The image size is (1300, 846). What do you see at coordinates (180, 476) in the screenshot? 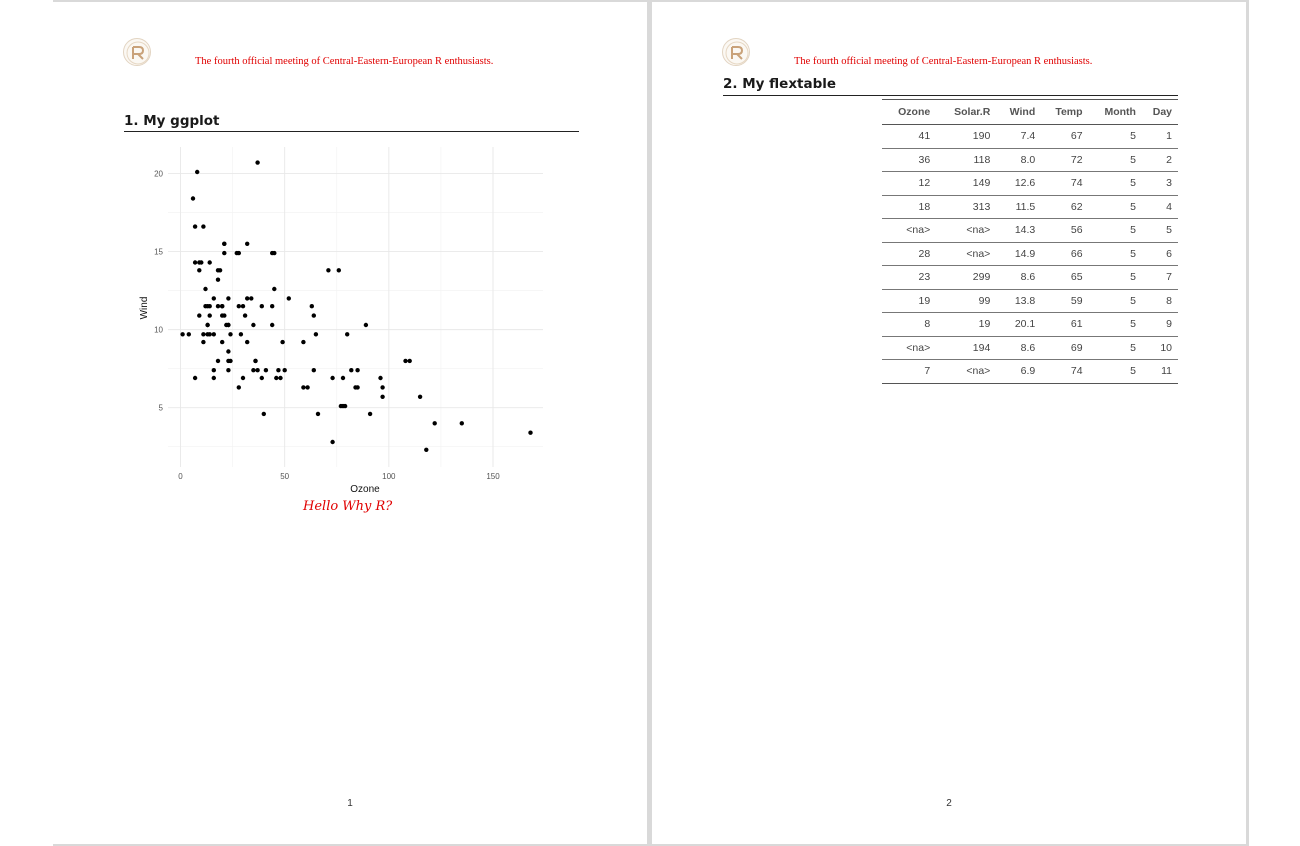
I see `x-tick-label: 0` at bounding box center [180, 476].